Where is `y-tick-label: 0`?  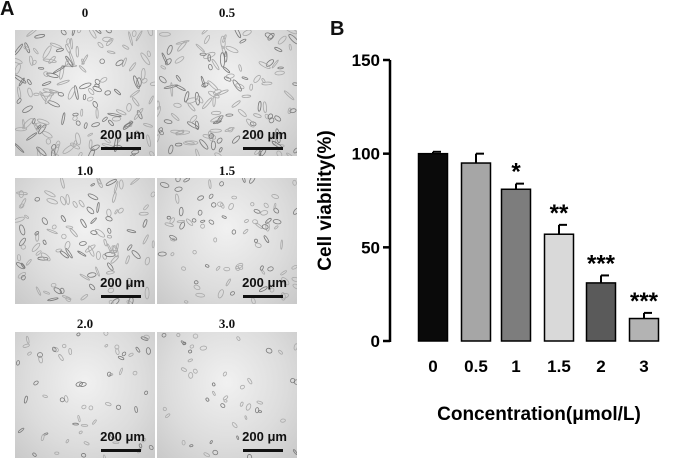 y-tick-label: 0 is located at coordinates (375, 341).